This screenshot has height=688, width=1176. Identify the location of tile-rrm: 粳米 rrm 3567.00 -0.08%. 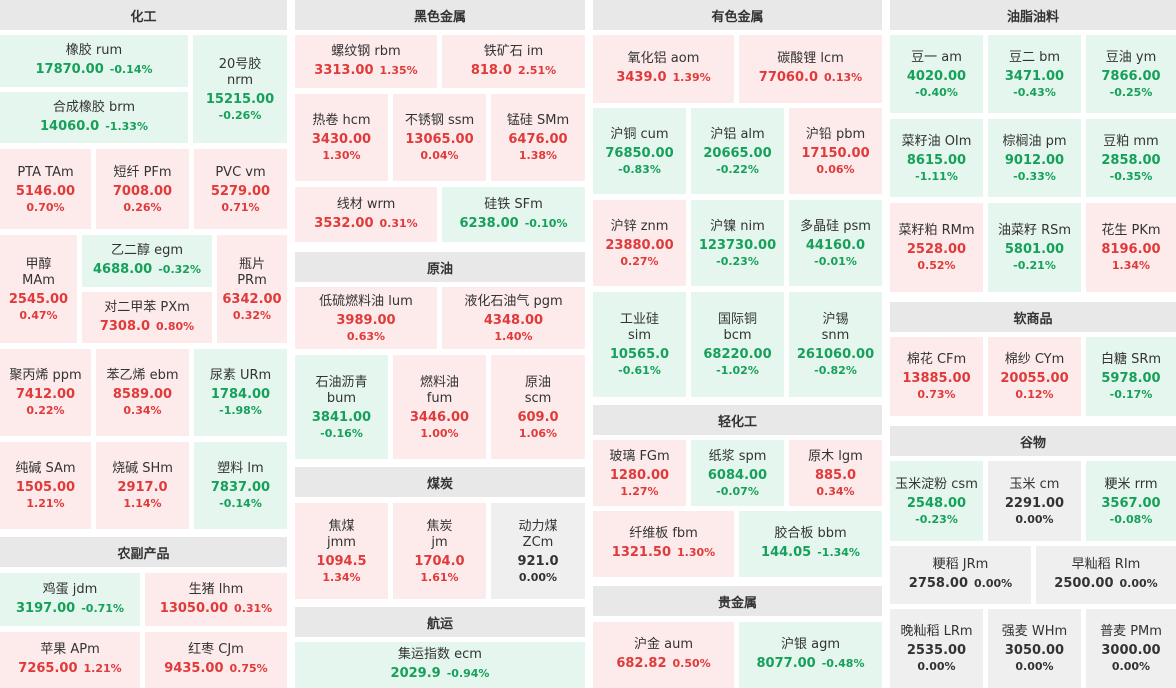
(1131, 501).